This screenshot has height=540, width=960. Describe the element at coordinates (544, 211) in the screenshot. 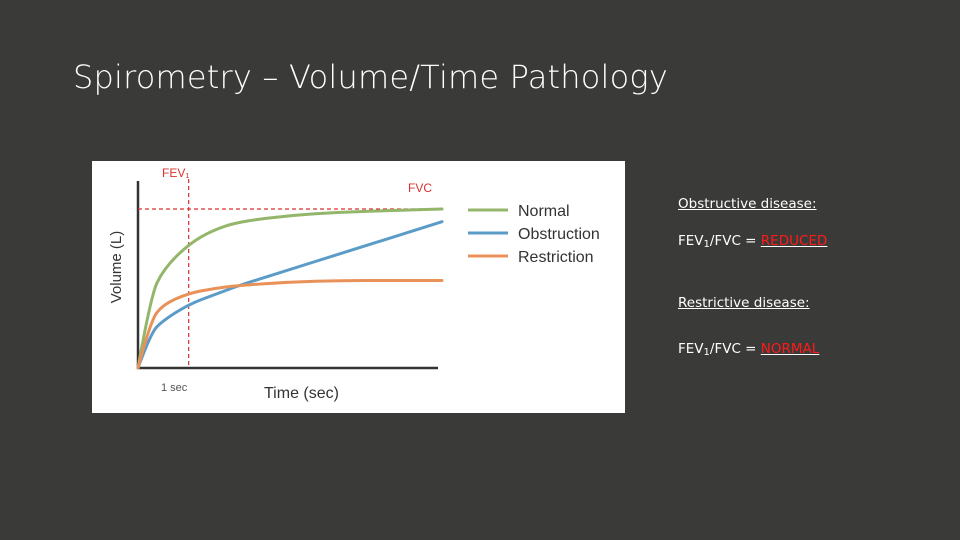

I see `legend-label-normal: Normal` at that location.